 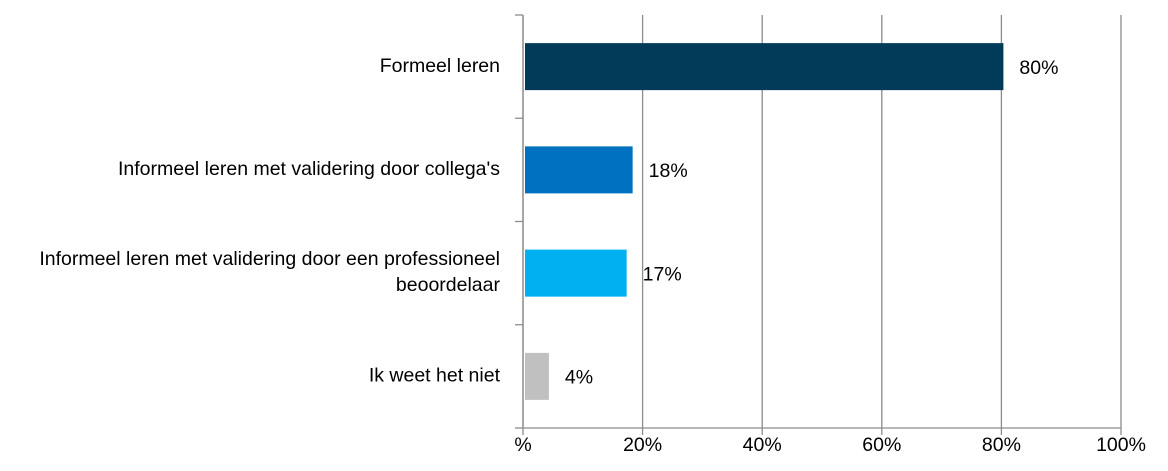 I want to click on x-tick-label: %, so click(x=522, y=445).